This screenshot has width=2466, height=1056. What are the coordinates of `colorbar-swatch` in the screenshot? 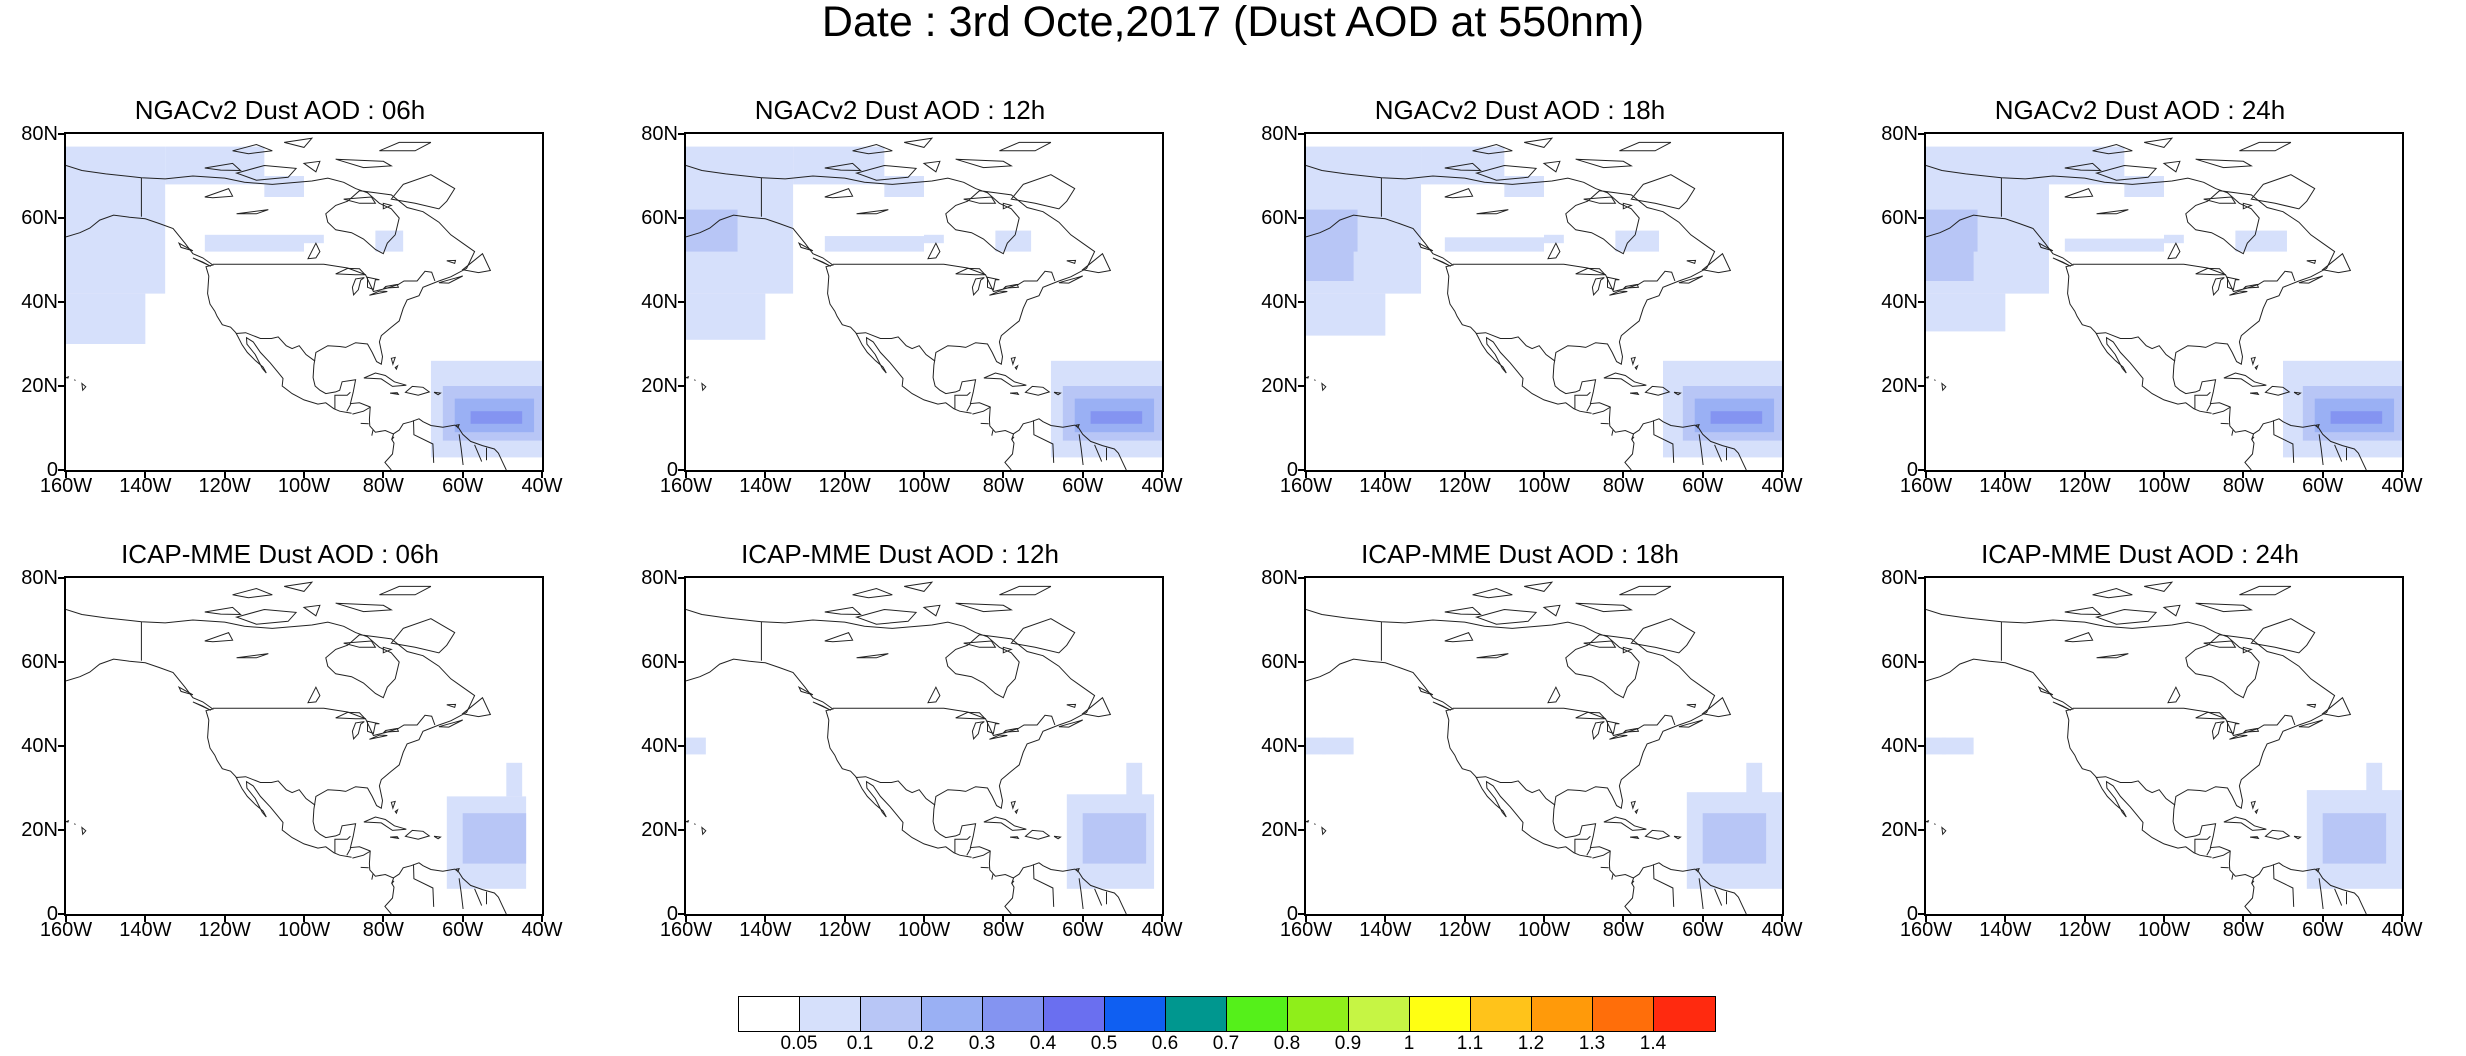 It's located at (1562, 1014).